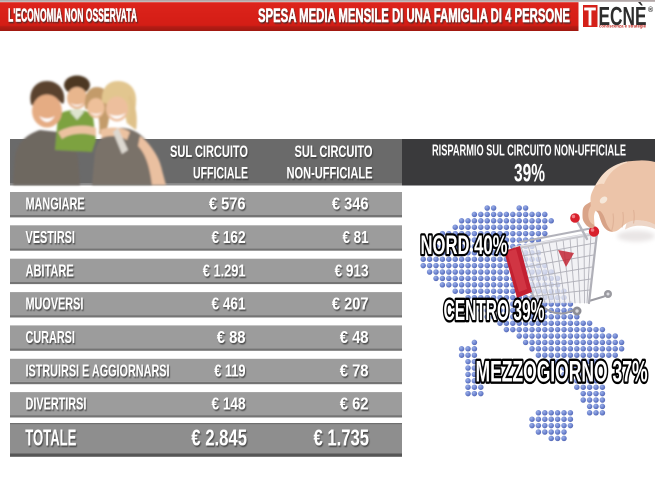 This screenshot has height=492, width=655. Describe the element at coordinates (50, 270) in the screenshot. I see `svg-text: ABITARE` at that location.